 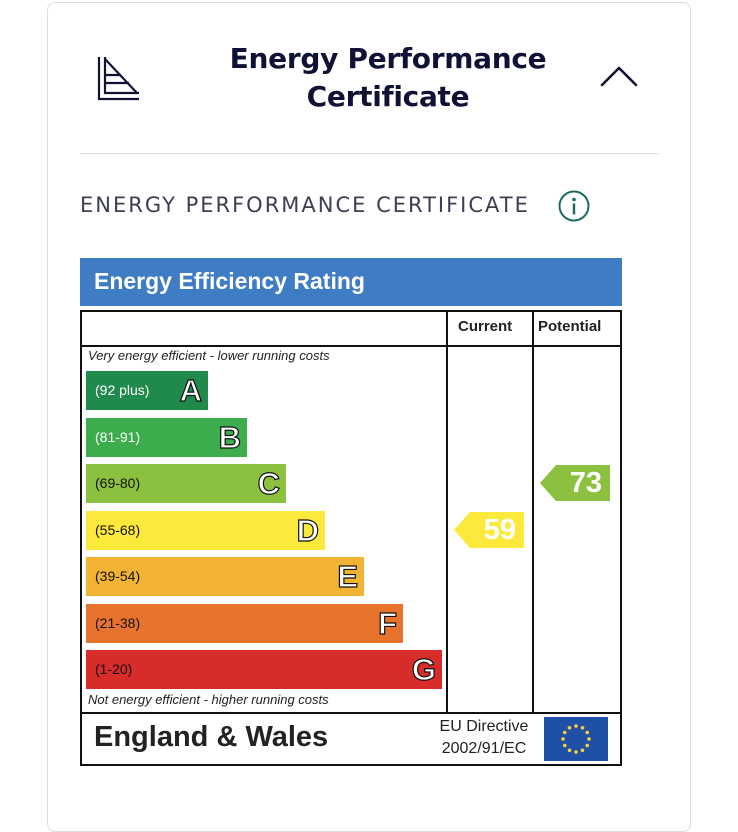 I want to click on header-rule, so click(x=351, y=346).